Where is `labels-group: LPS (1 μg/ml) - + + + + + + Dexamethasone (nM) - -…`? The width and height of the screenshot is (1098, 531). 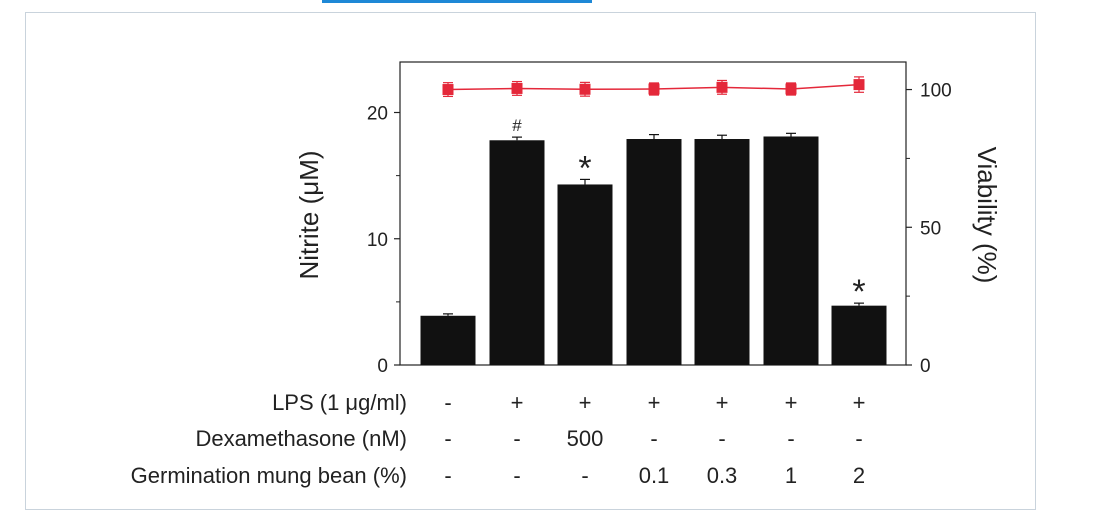 labels-group: LPS (1 μg/ml) - + + + + + + Dexamethasone (nM) - -… is located at coordinates (498, 439).